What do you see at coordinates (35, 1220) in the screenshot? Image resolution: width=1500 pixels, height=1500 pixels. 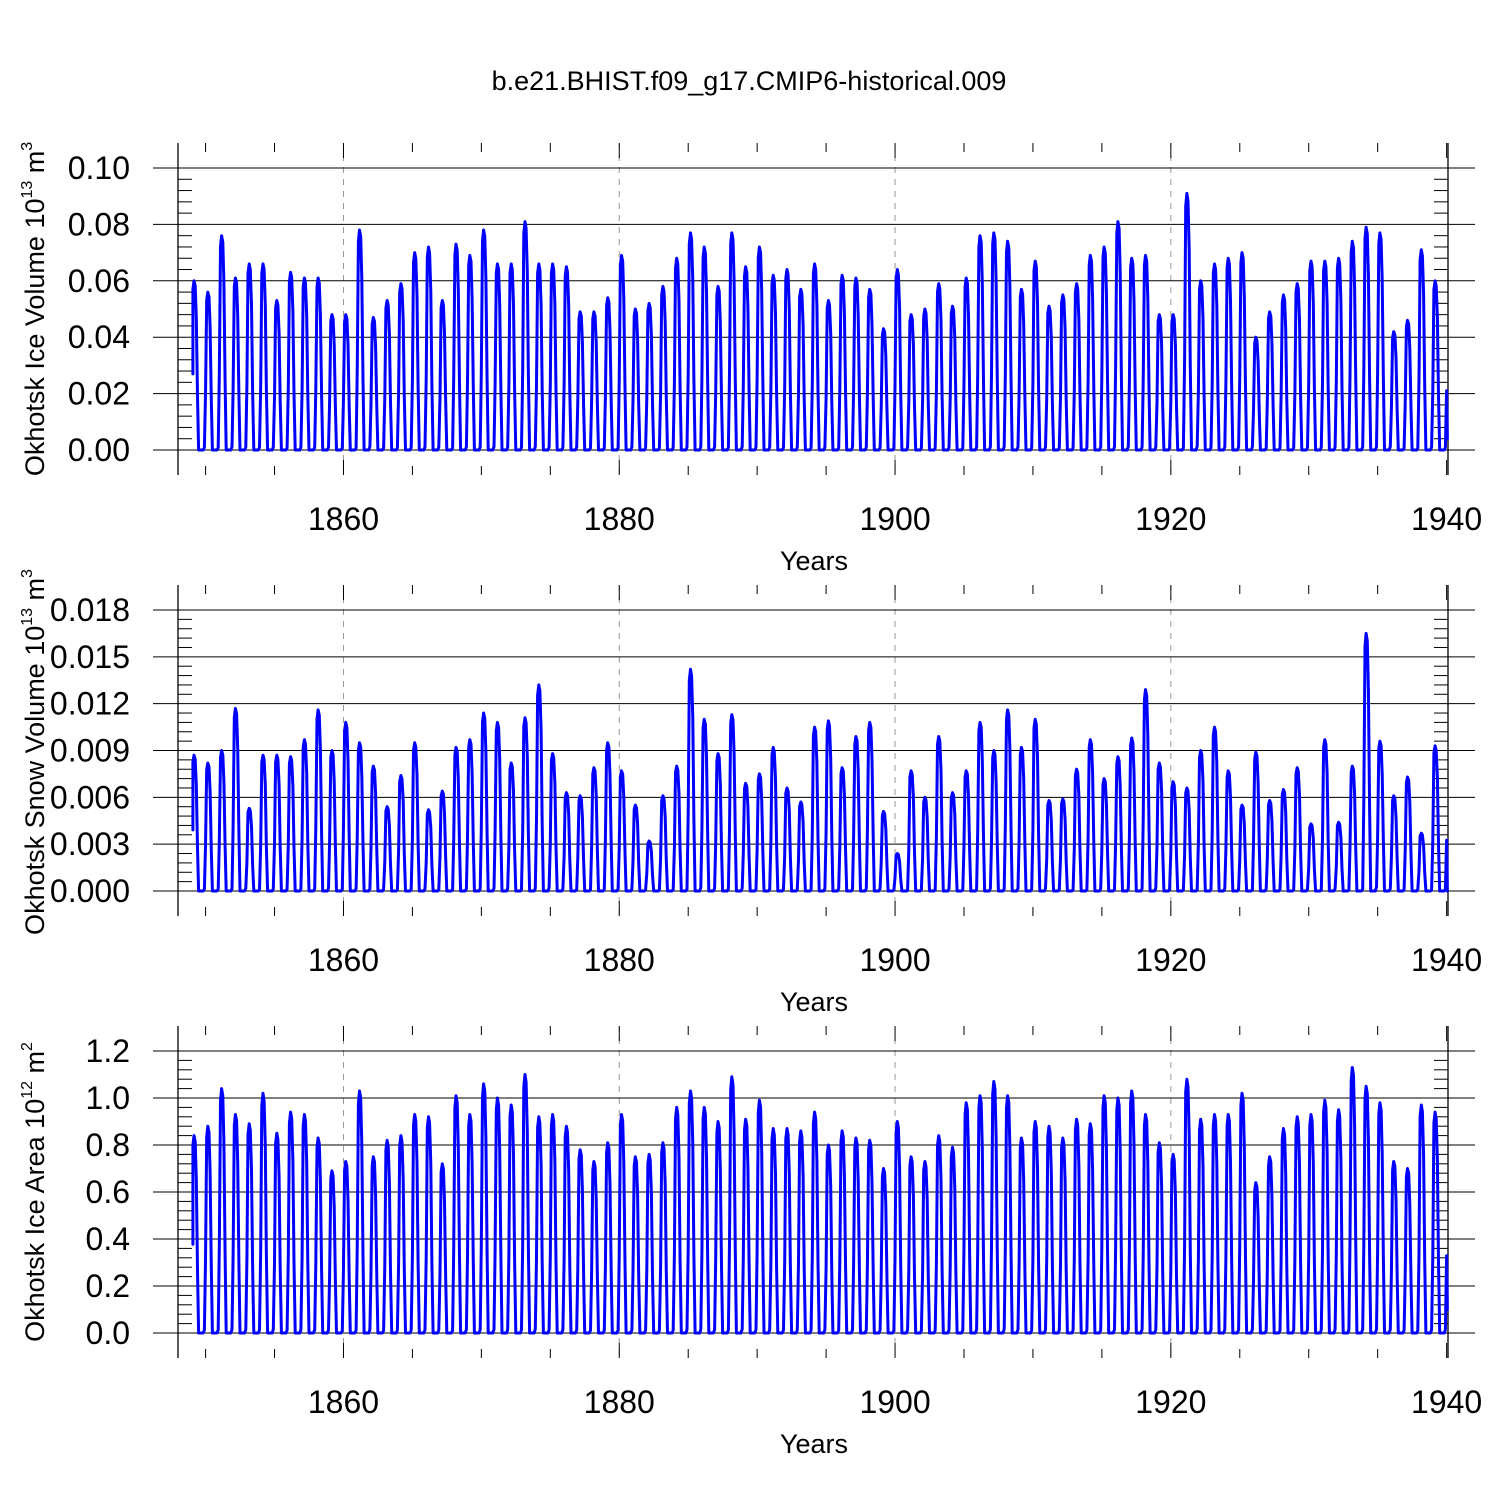 I see `y-axis-label-text: Okhotsk Ice Area 10` at bounding box center [35, 1220].